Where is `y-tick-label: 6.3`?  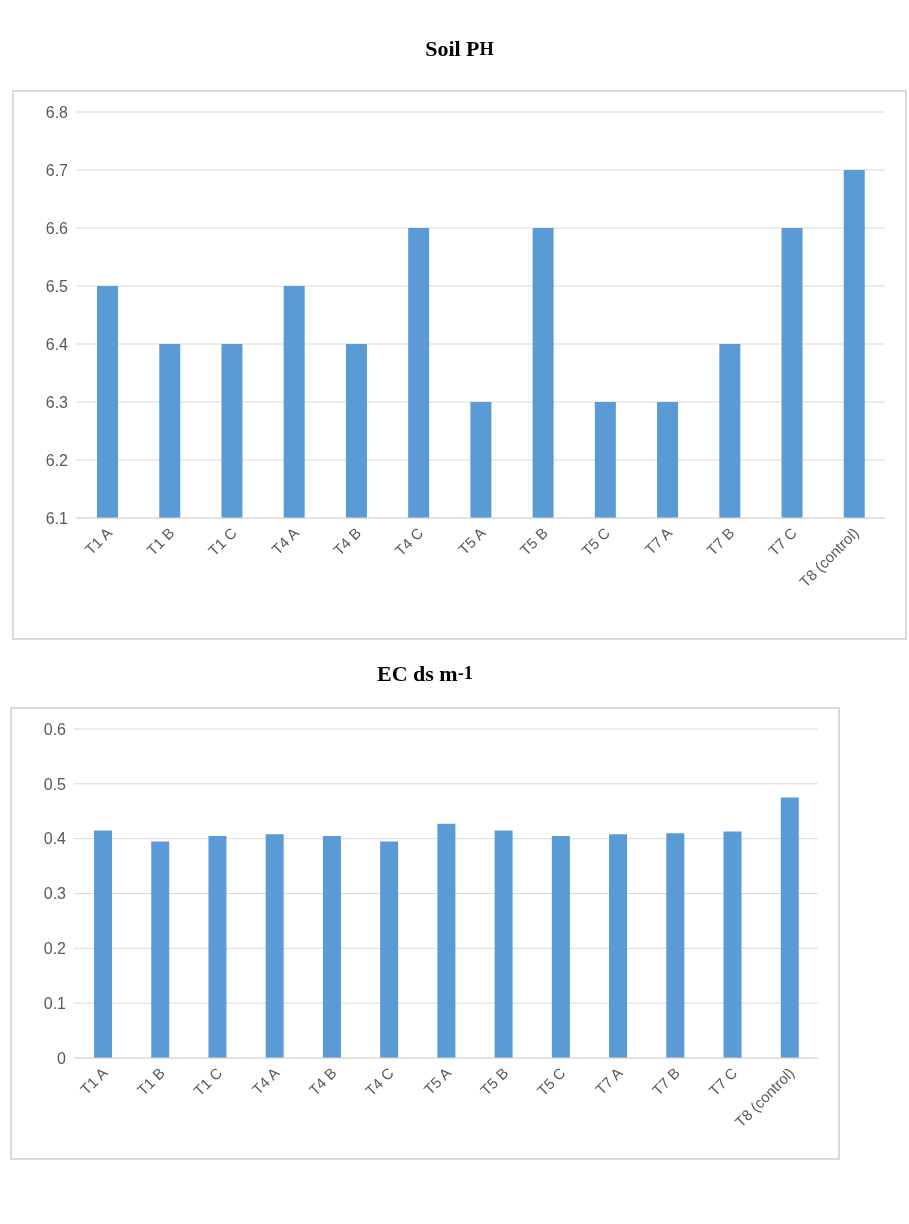
y-tick-label: 6.3 is located at coordinates (57, 402).